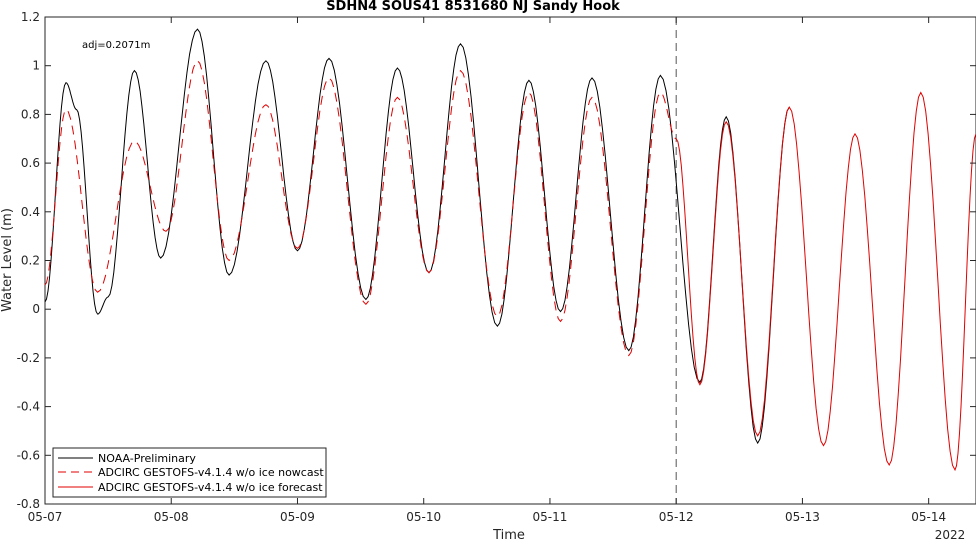  What do you see at coordinates (30, 17) in the screenshot?
I see `y-tick-label: 1.2` at bounding box center [30, 17].